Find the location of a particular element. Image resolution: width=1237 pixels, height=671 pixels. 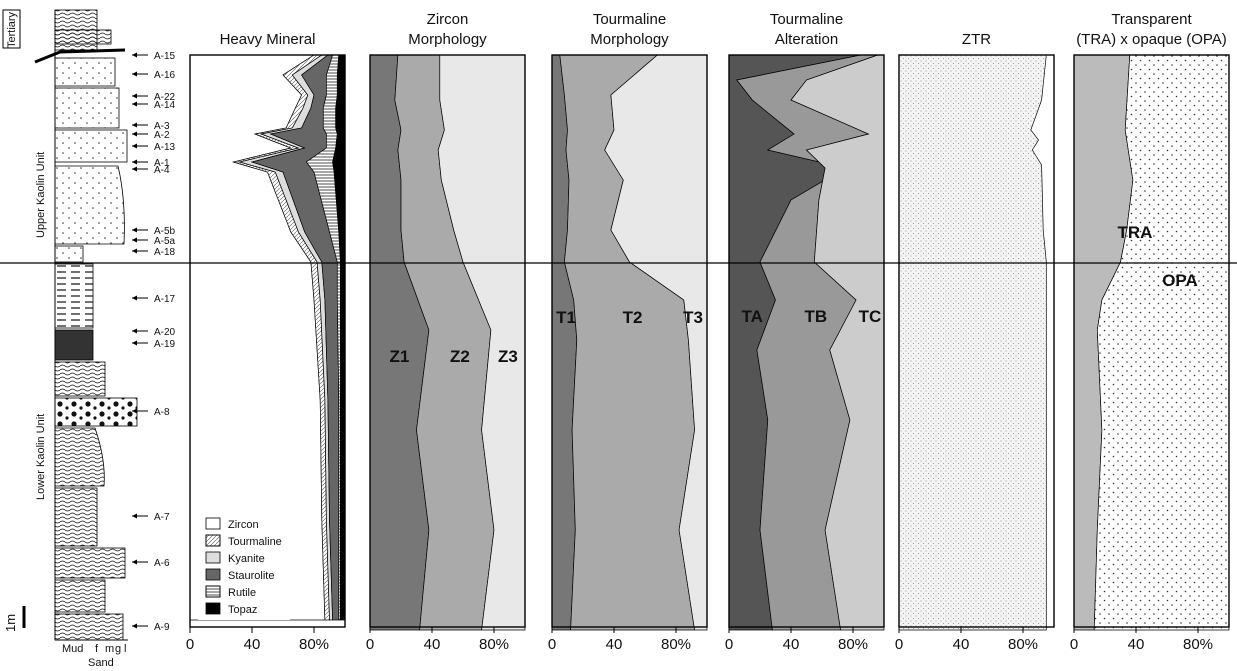

sample-label-a-20: A-20 is located at coordinates (165, 332).